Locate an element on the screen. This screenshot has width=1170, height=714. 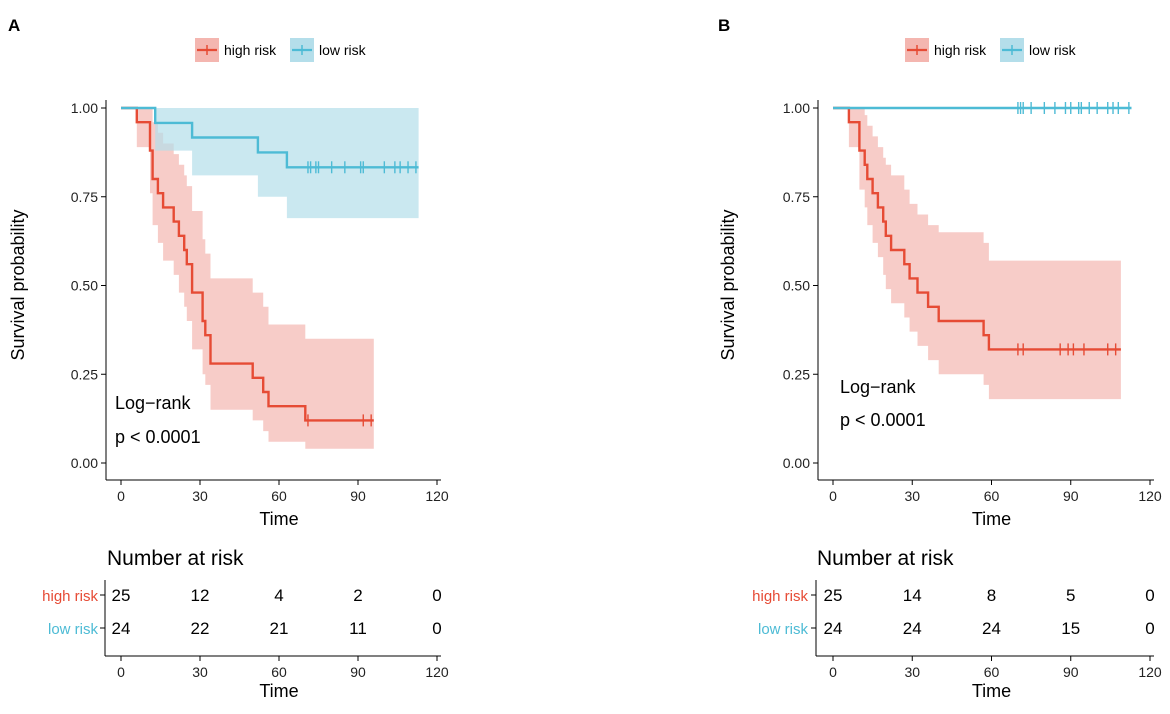
survival-curve-low is located at coordinates (270, 137).